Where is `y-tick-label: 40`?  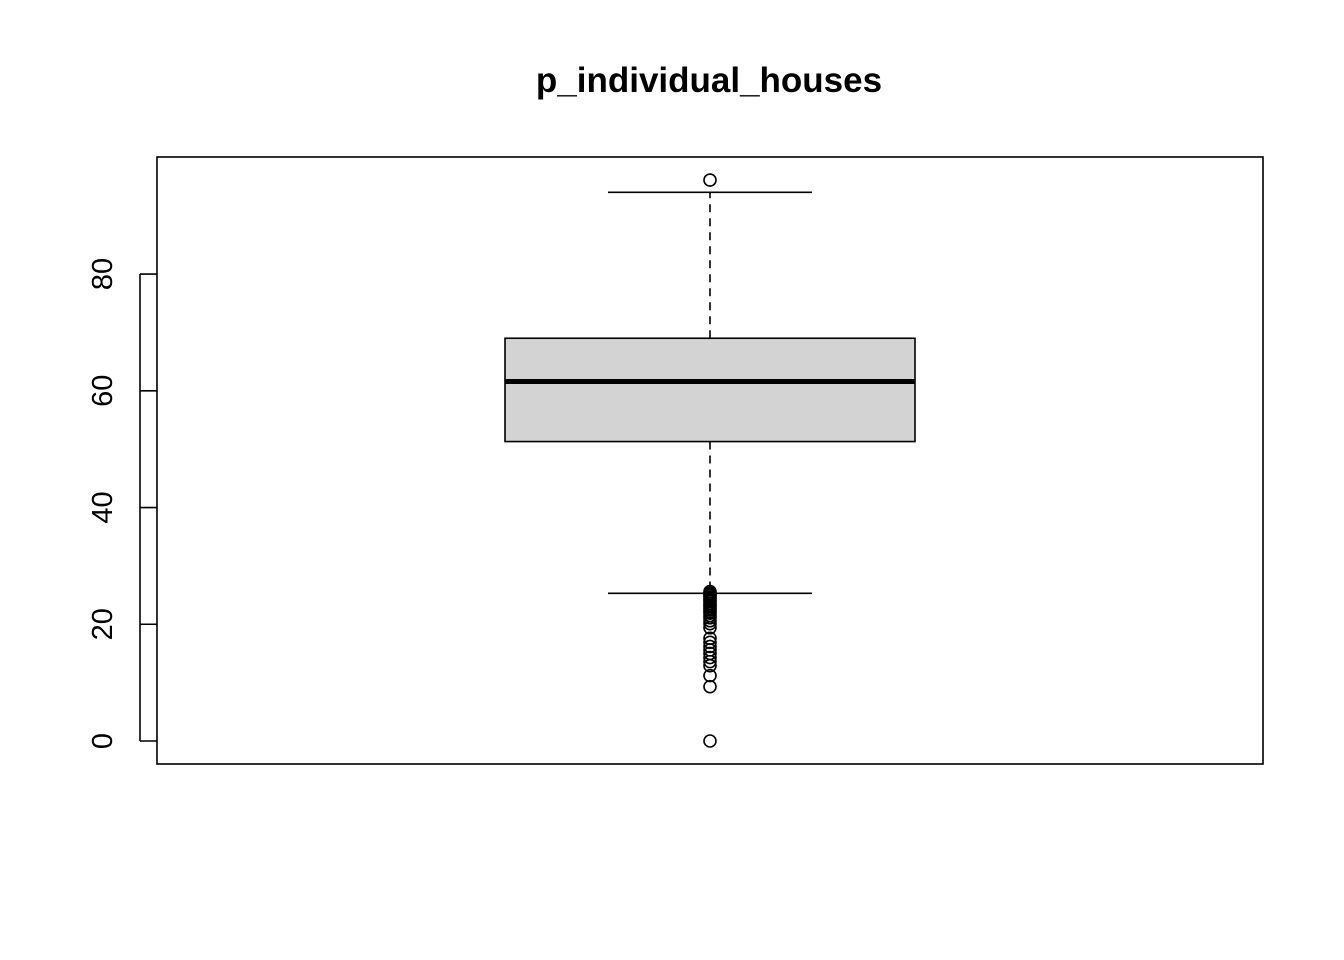 y-tick-label: 40 is located at coordinates (103, 507).